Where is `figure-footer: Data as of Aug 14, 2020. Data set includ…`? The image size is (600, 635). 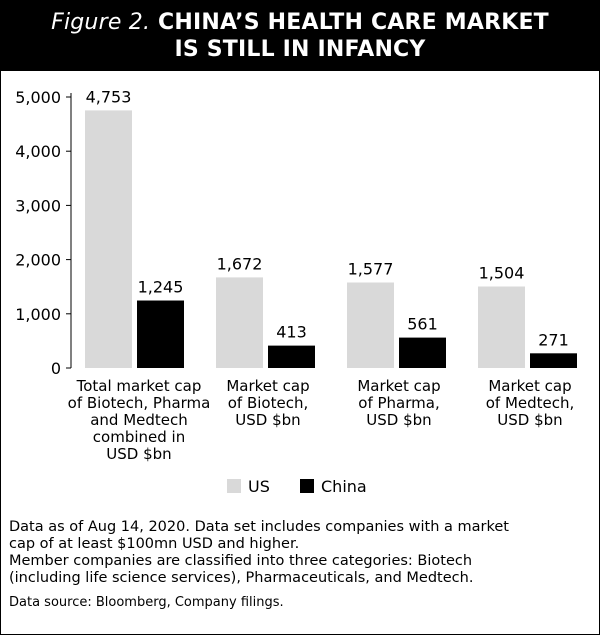 figure-footer: Data as of Aug 14, 2020. Data set includ… is located at coordinates (301, 565).